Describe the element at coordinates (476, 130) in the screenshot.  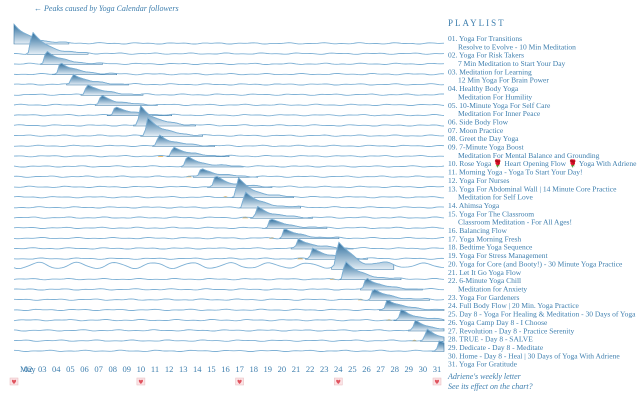
I see `playlist-item: 07. Moon Practice` at that location.